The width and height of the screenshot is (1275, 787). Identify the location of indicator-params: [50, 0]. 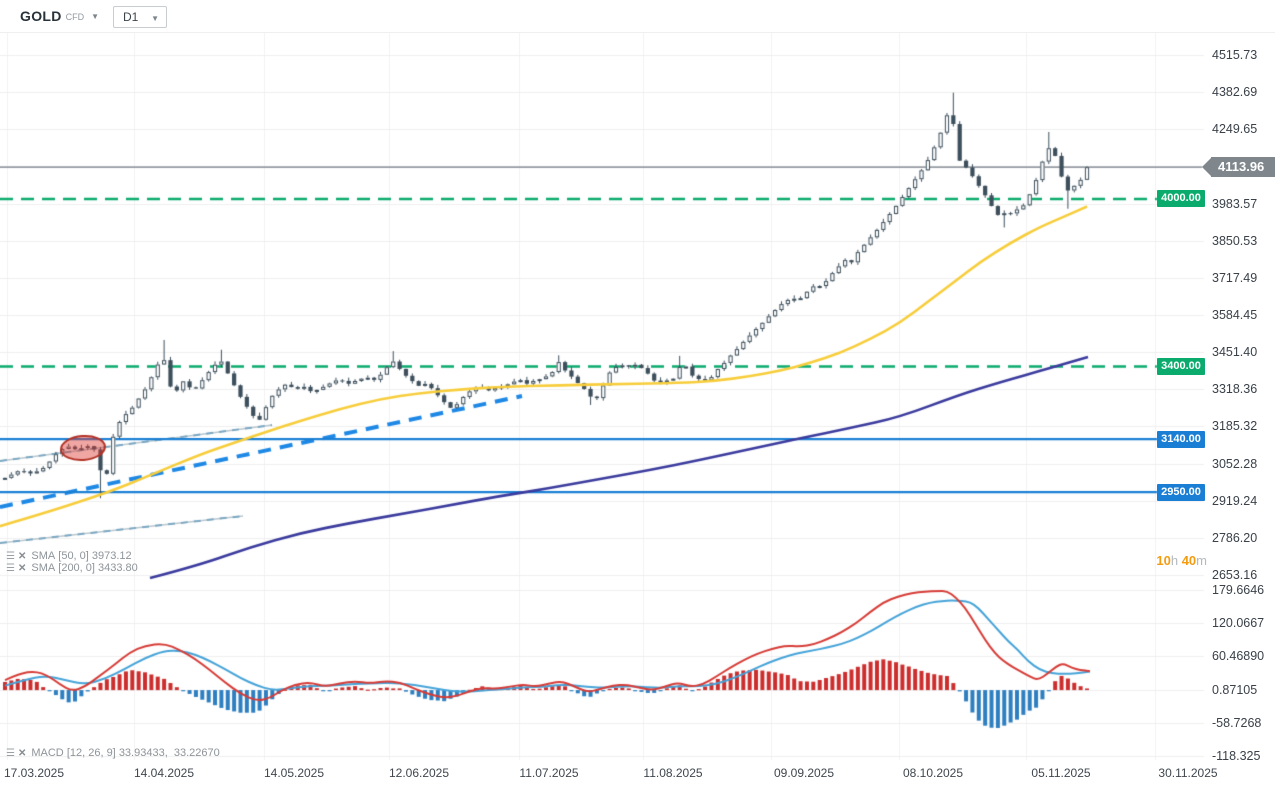
(73, 556).